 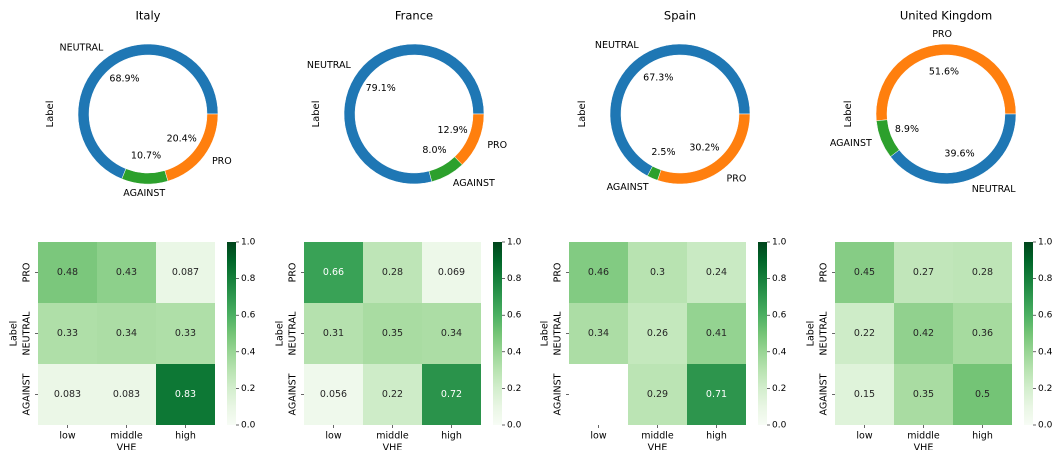 I want to click on pie-title: United Kingdom, so click(x=946, y=16).